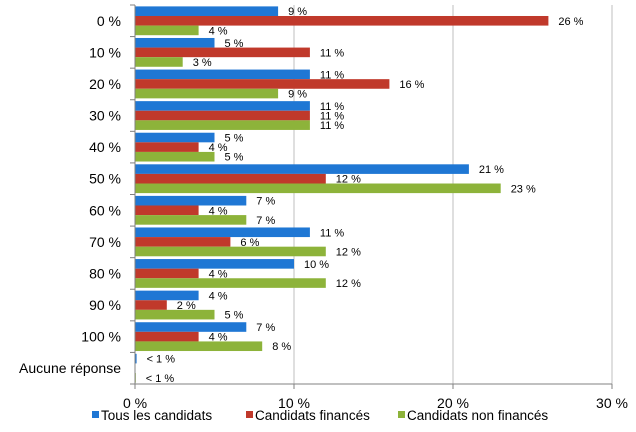  Describe the element at coordinates (105, 52) in the screenshot. I see `category-label: 10 %` at that location.